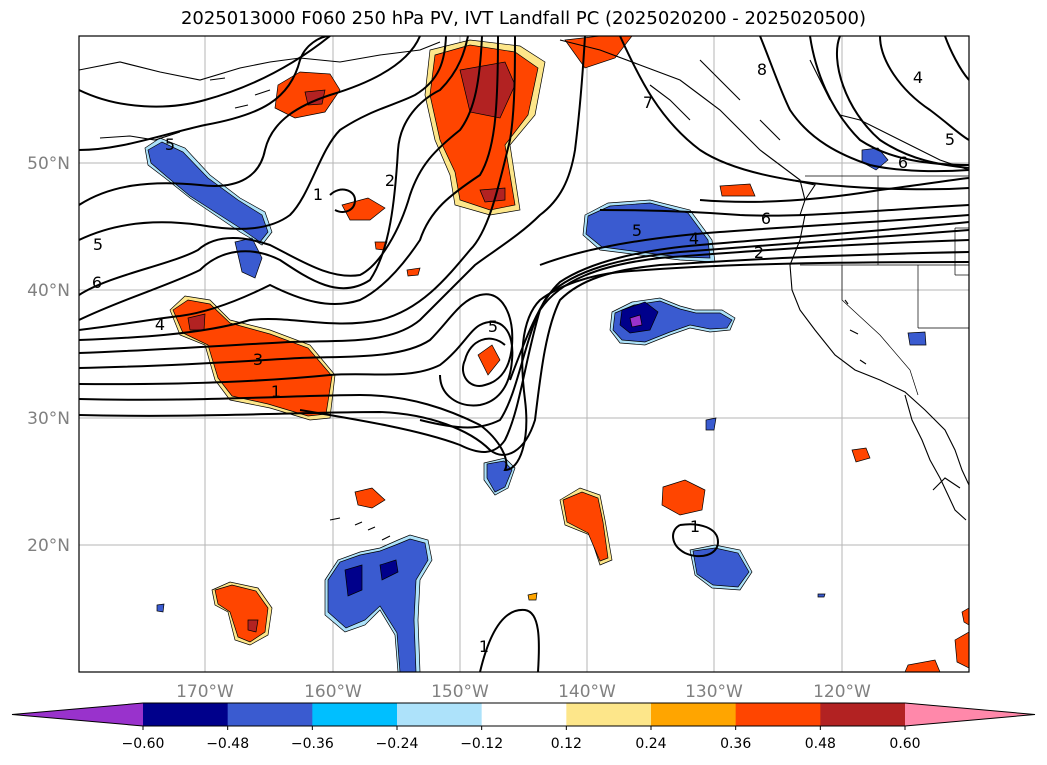 The image size is (1047, 765). I want to click on lat-label: 30°N, so click(48, 419).